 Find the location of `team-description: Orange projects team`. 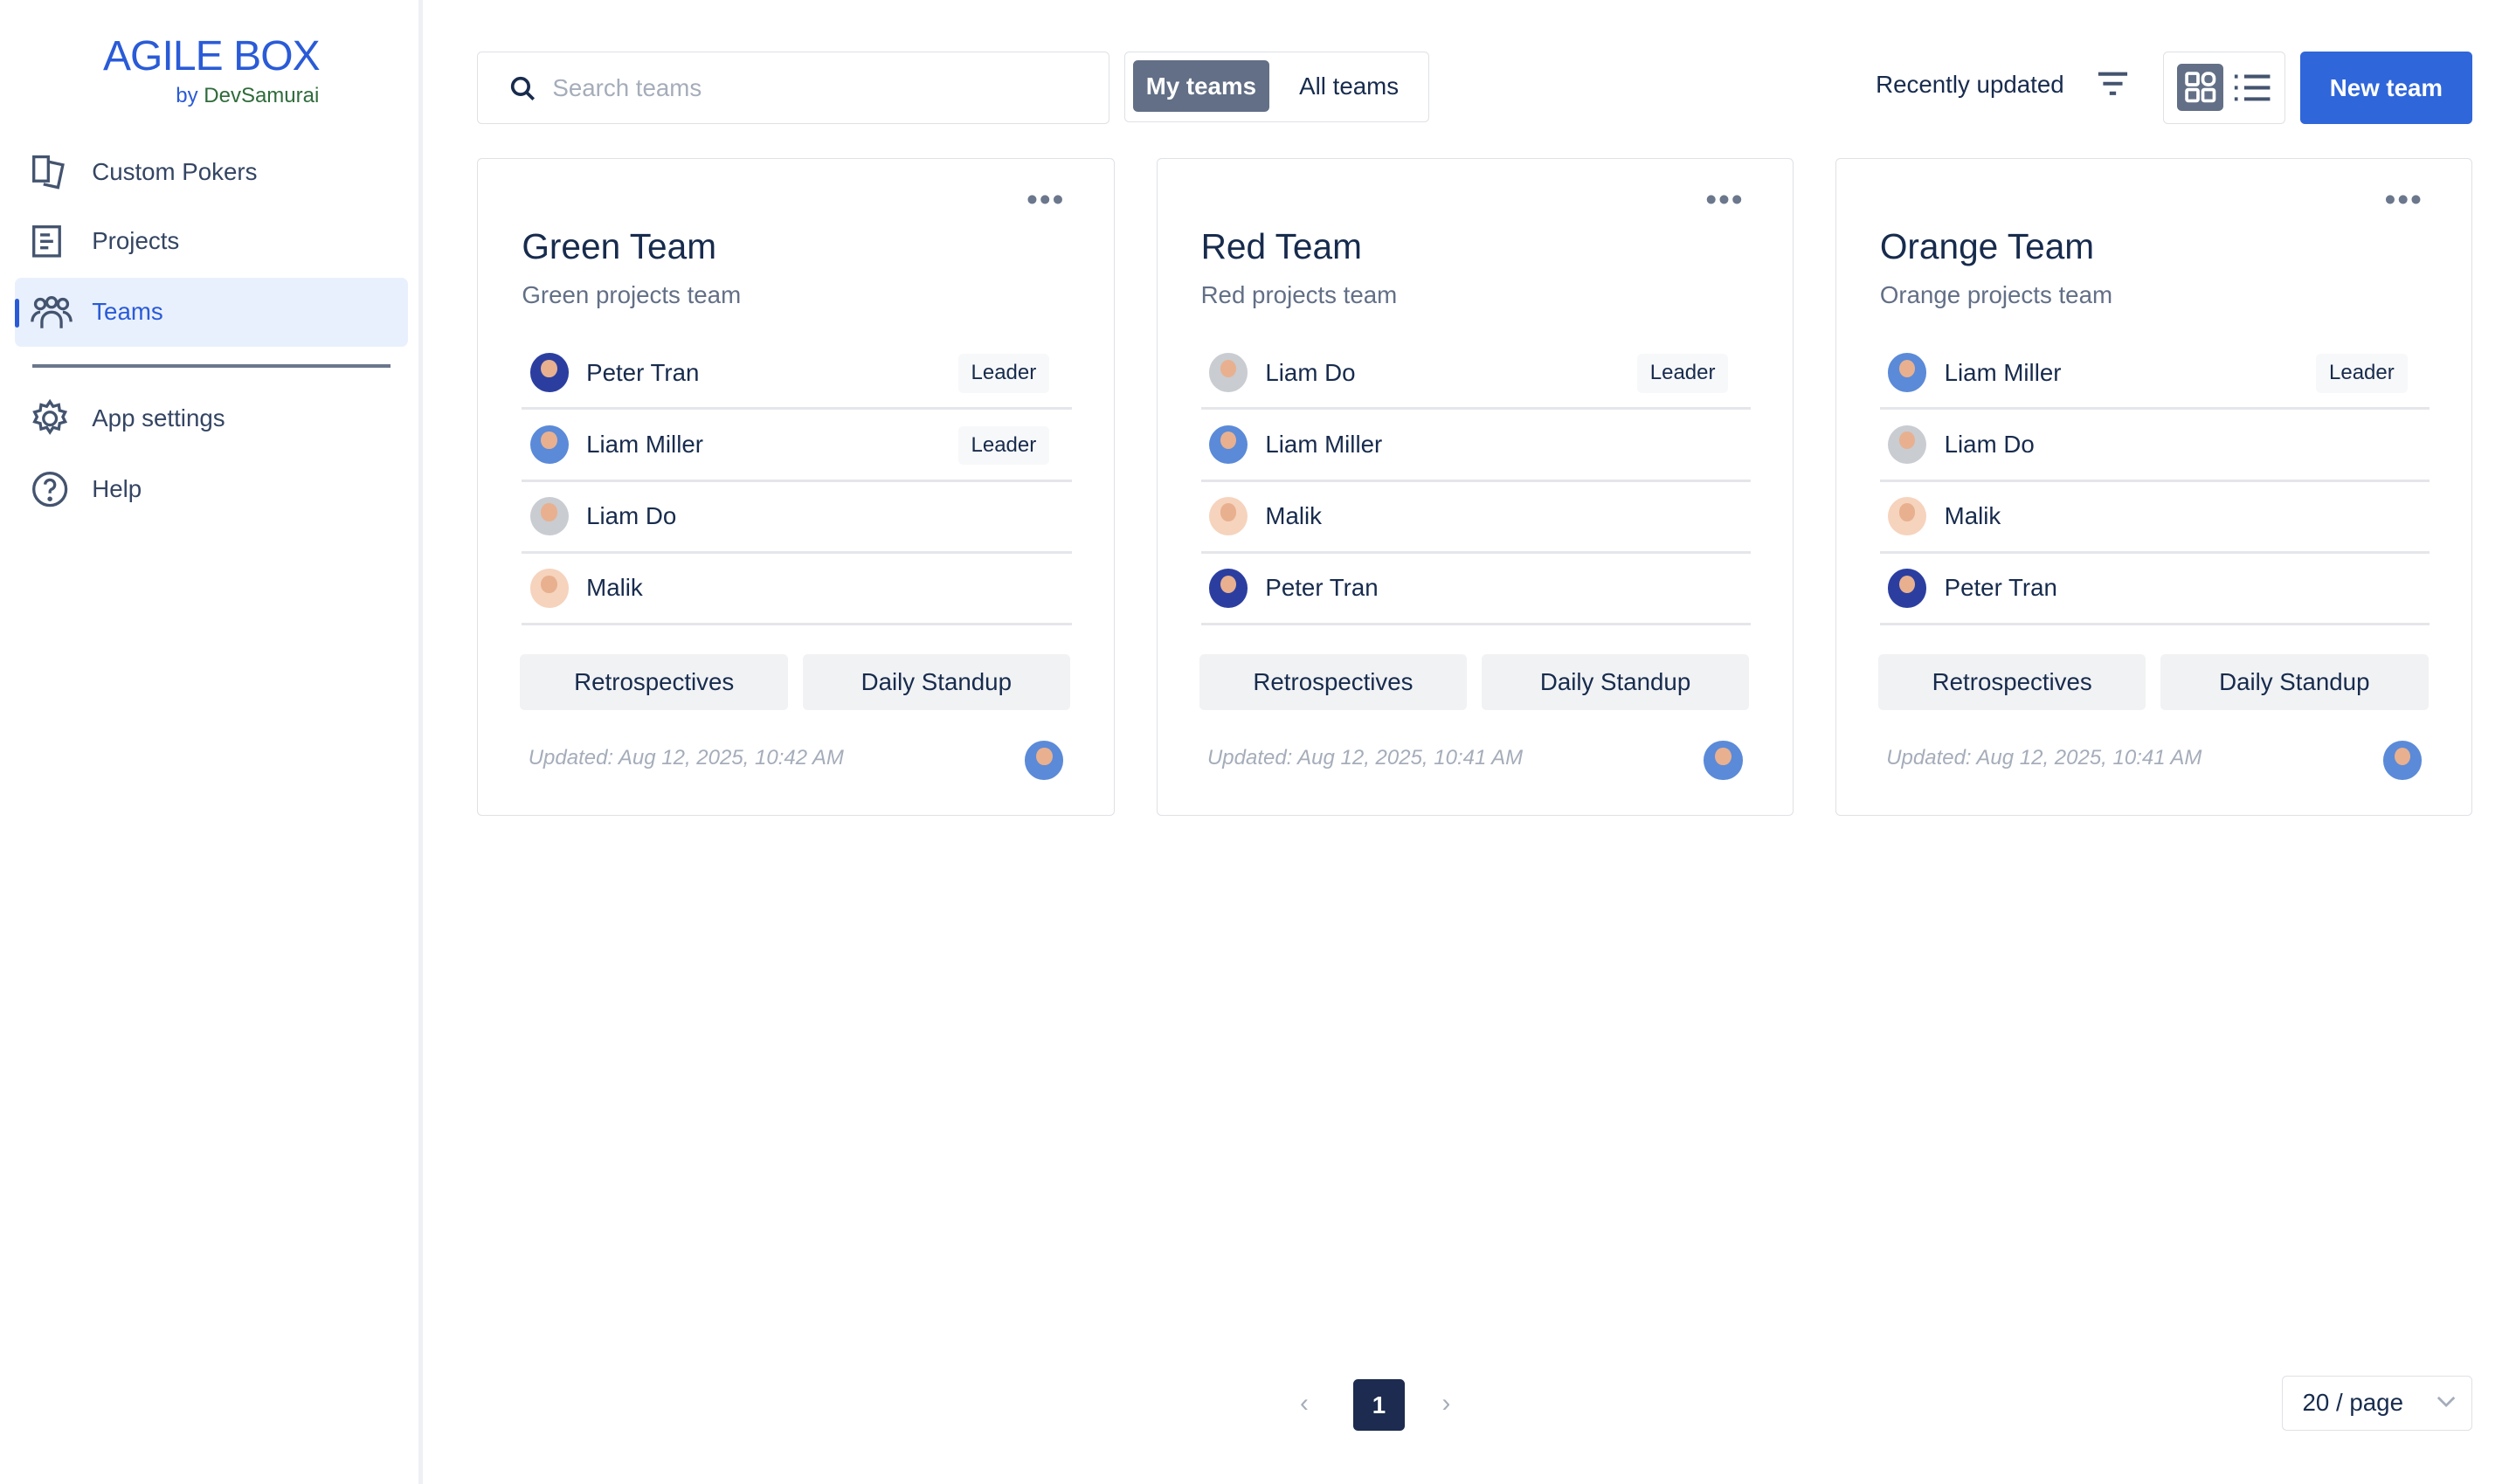

team-description: Orange projects team is located at coordinates (1996, 295).